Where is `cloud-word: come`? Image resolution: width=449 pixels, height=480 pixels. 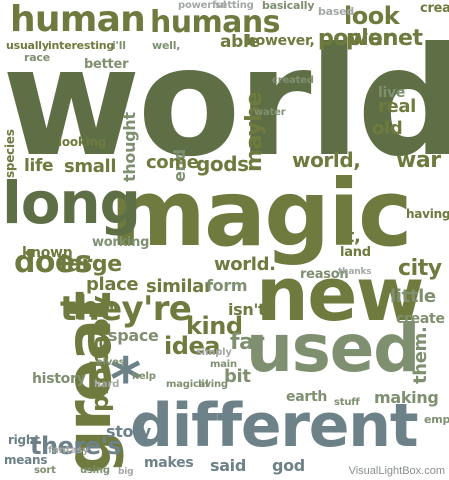
cloud-word: come is located at coordinates (172, 162).